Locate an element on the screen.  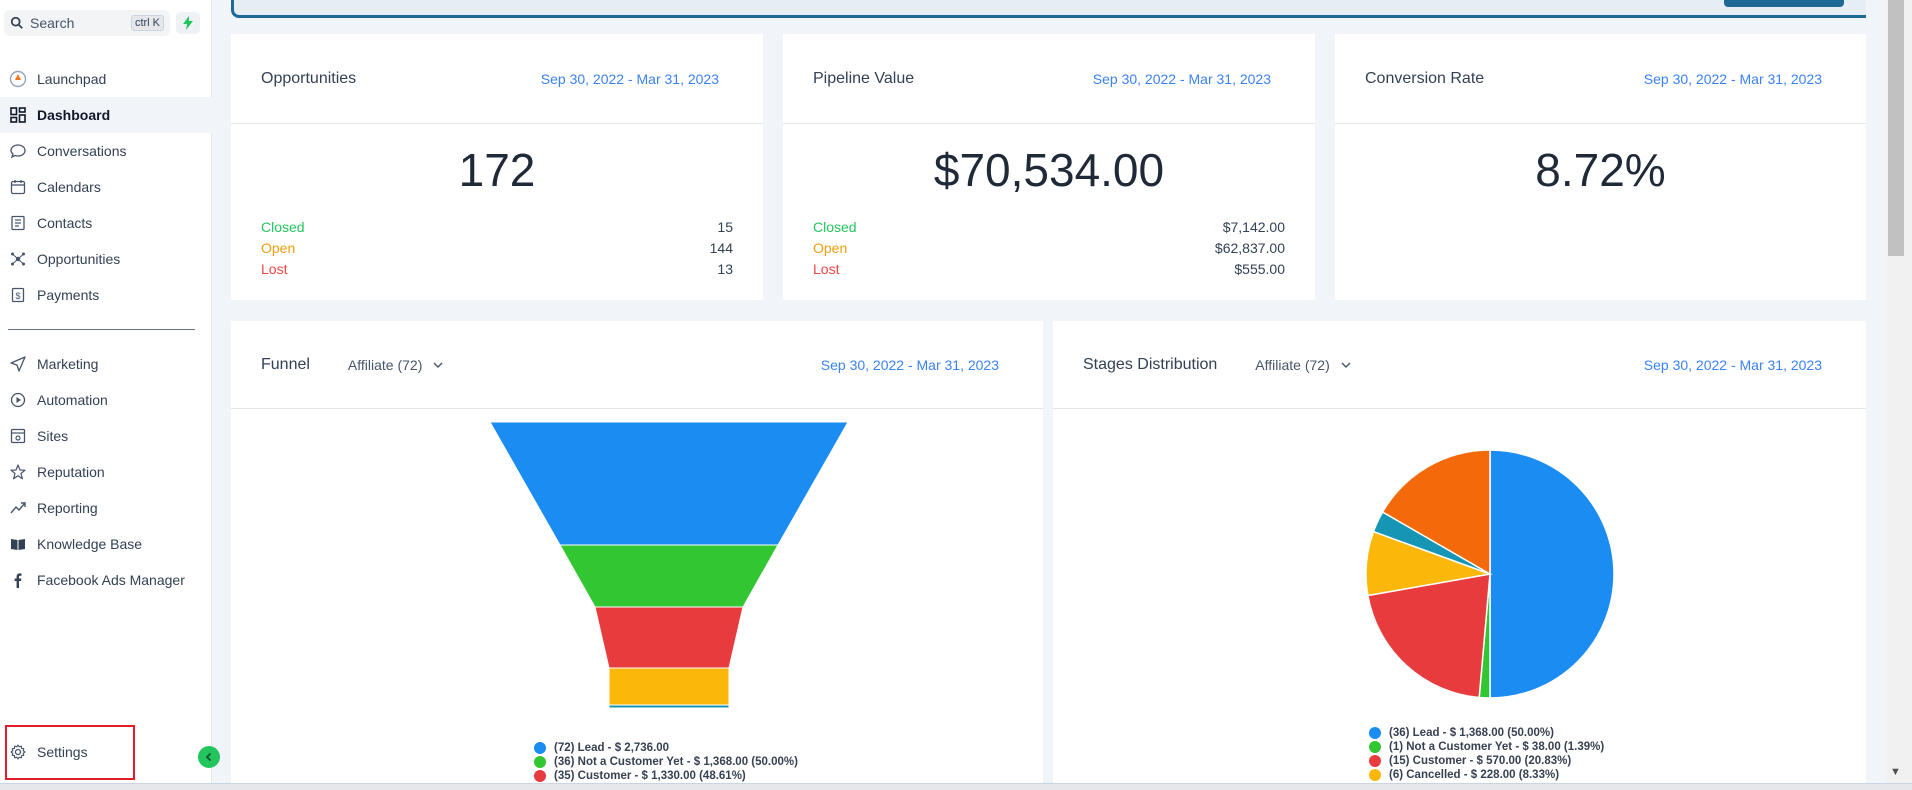
sidebar-item-label: Conversations is located at coordinates (82, 151).